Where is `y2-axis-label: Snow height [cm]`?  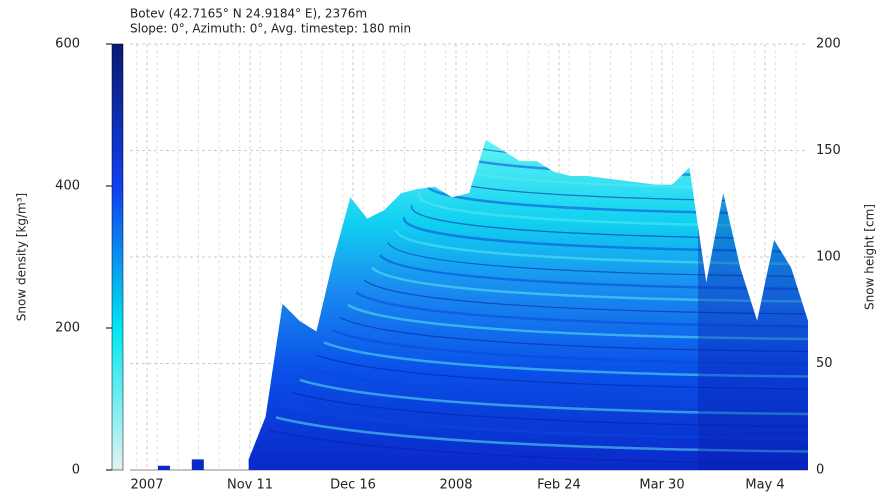
y2-axis-label: Snow height [cm] is located at coordinates (870, 257).